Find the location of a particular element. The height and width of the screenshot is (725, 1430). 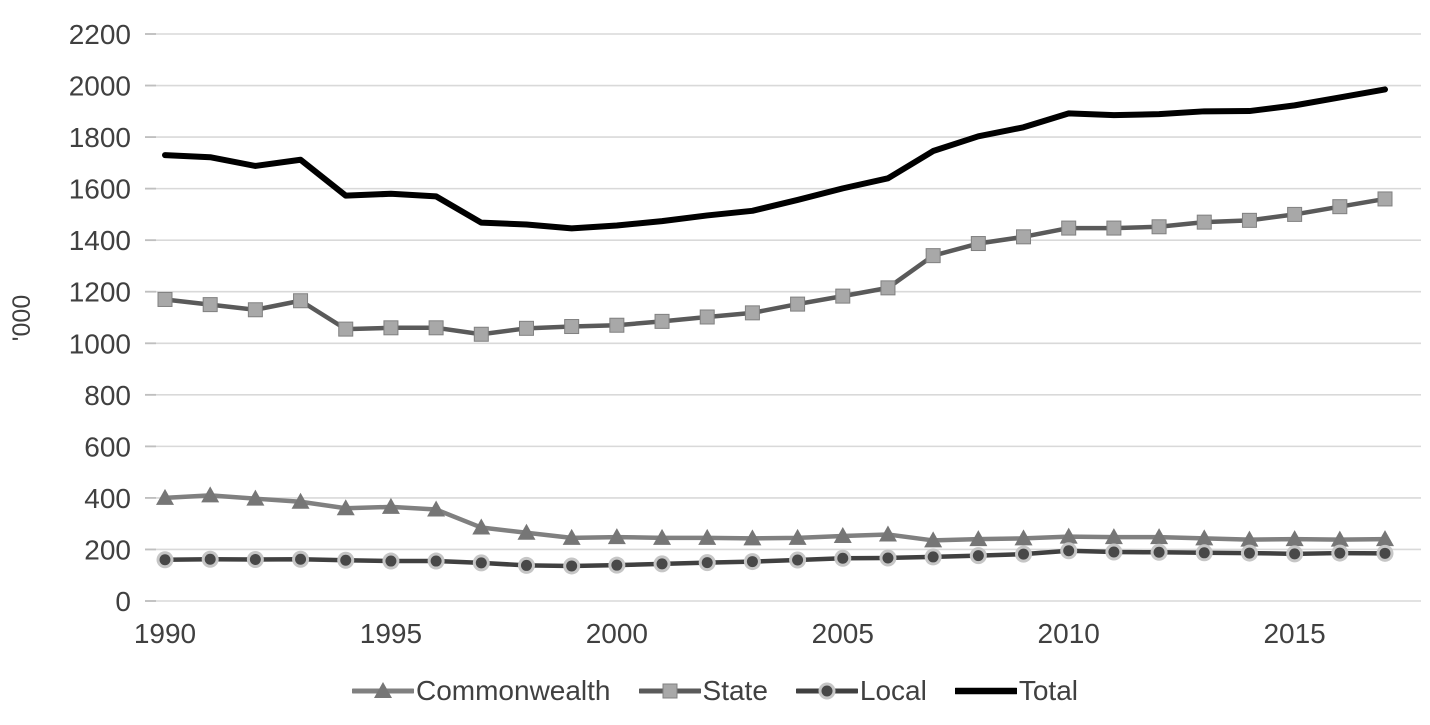

x-tick-label: 2015 is located at coordinates (1294, 633).